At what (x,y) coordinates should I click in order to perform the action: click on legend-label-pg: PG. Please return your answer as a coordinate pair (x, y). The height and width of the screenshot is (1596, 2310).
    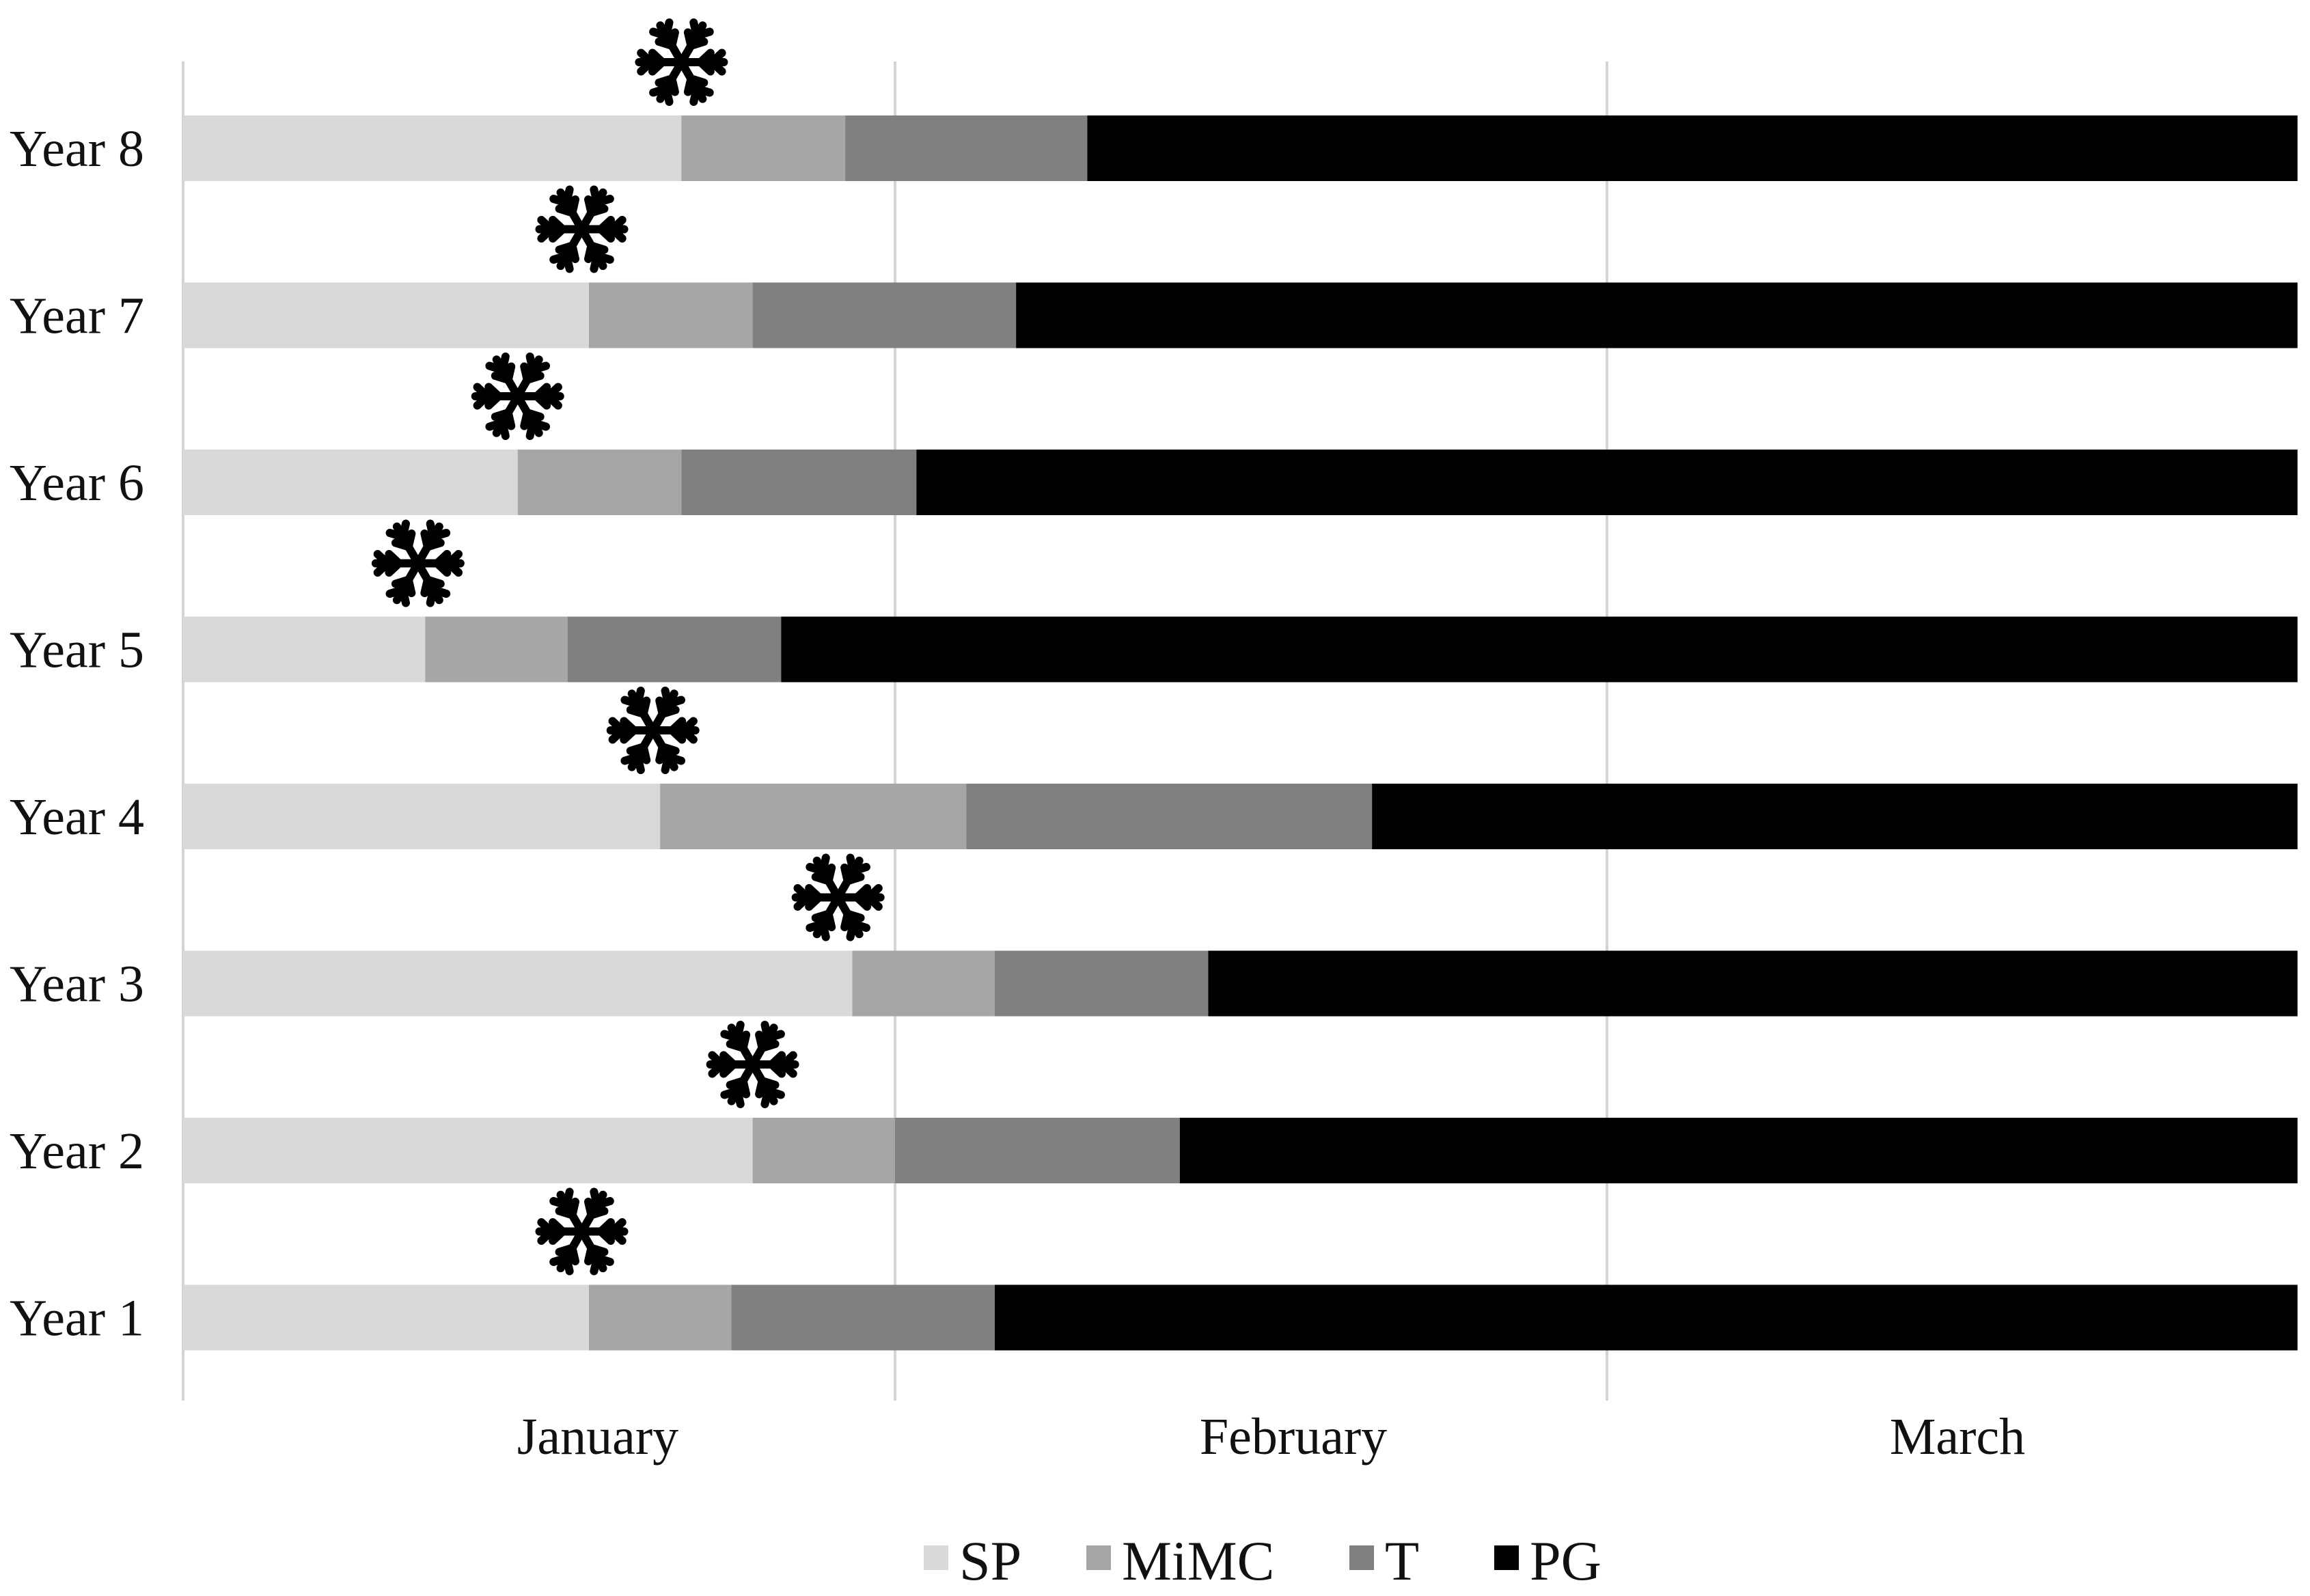
    Looking at the image, I should click on (1565, 1561).